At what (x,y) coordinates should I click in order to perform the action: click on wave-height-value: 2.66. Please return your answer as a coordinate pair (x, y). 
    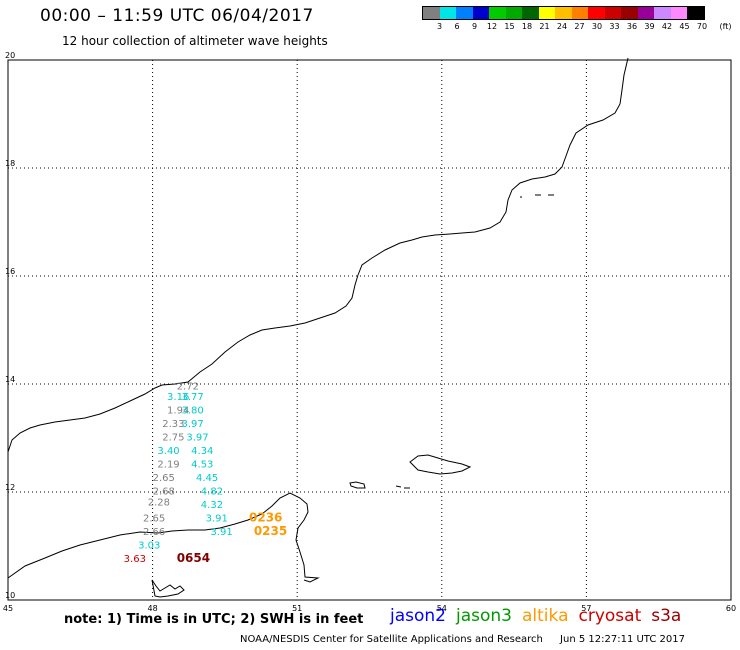
    Looking at the image, I should click on (154, 532).